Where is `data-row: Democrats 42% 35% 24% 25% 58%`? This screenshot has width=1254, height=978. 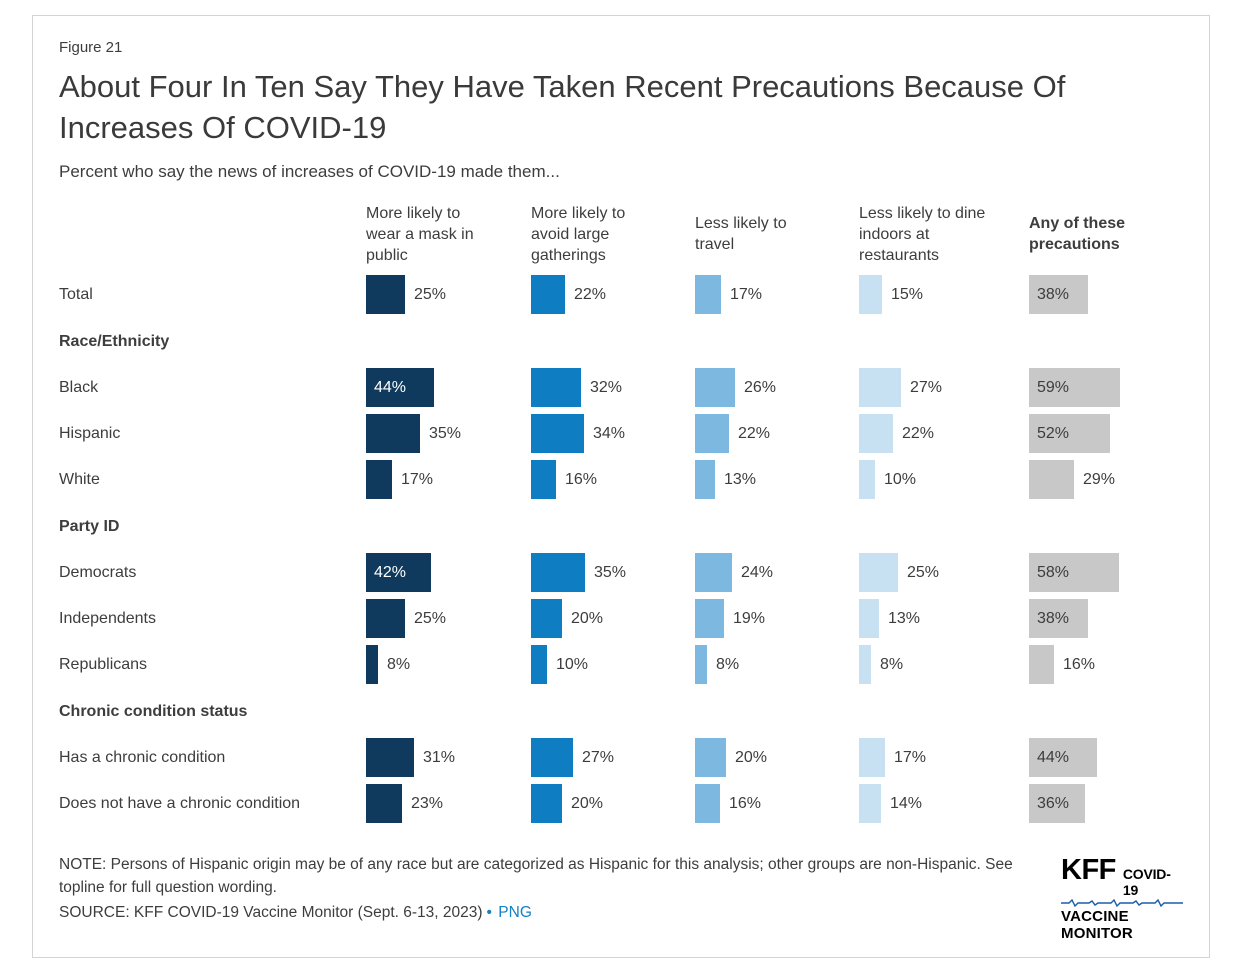
data-row: Democrats 42% 35% 24% 25% 58% is located at coordinates (621, 573).